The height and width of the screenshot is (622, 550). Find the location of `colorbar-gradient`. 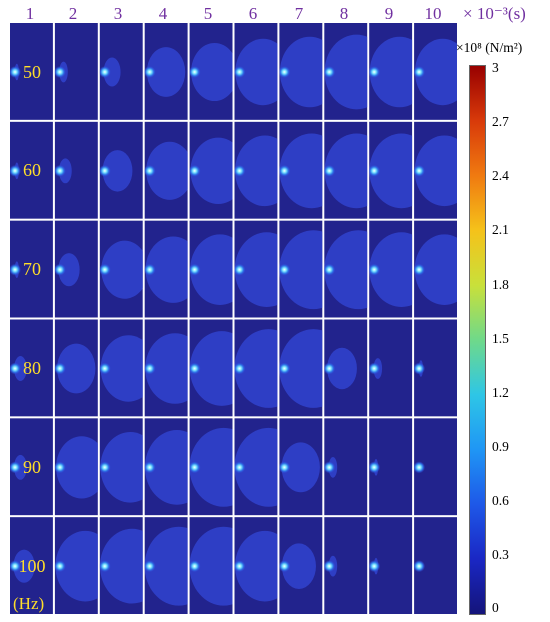

colorbar-gradient is located at coordinates (477, 340).